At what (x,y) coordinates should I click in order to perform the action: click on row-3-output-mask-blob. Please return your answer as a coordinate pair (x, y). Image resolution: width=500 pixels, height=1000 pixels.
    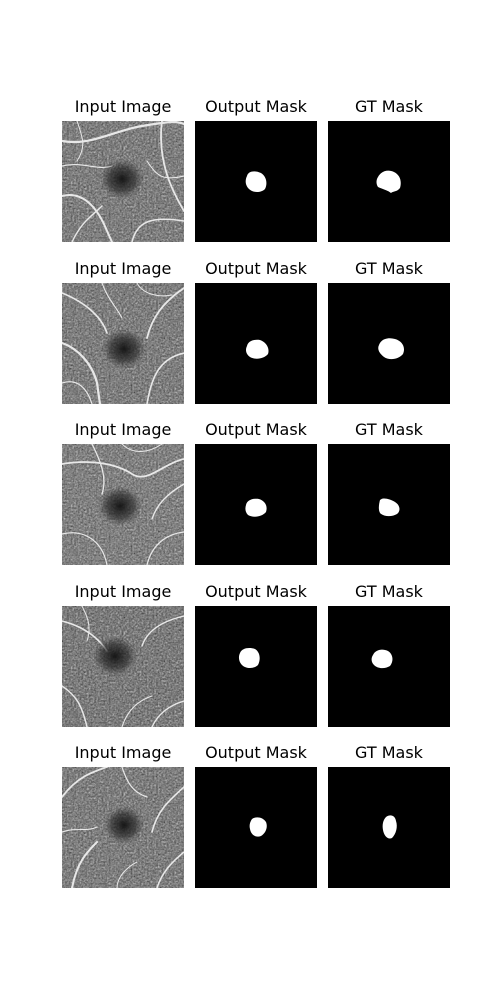
    Looking at the image, I should click on (256, 507).